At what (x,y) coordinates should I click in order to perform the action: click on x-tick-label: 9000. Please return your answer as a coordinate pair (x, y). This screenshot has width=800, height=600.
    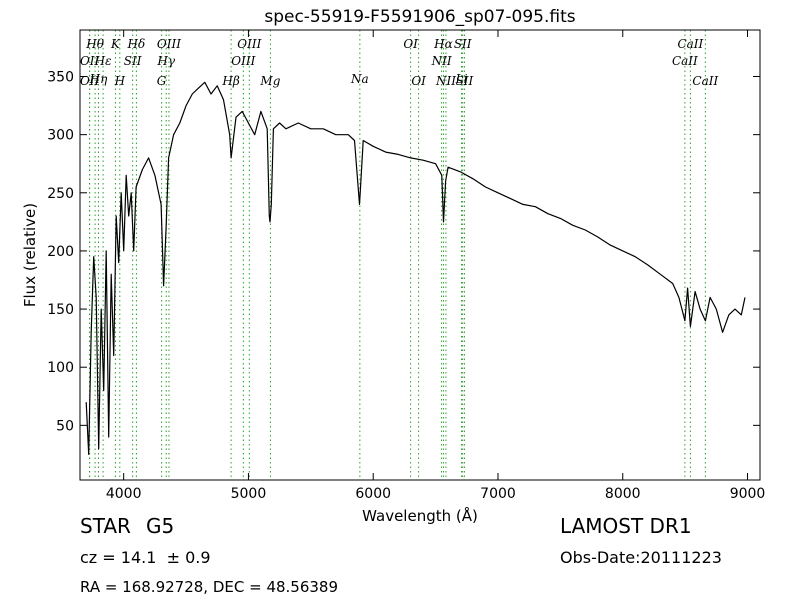
    Looking at the image, I should click on (748, 494).